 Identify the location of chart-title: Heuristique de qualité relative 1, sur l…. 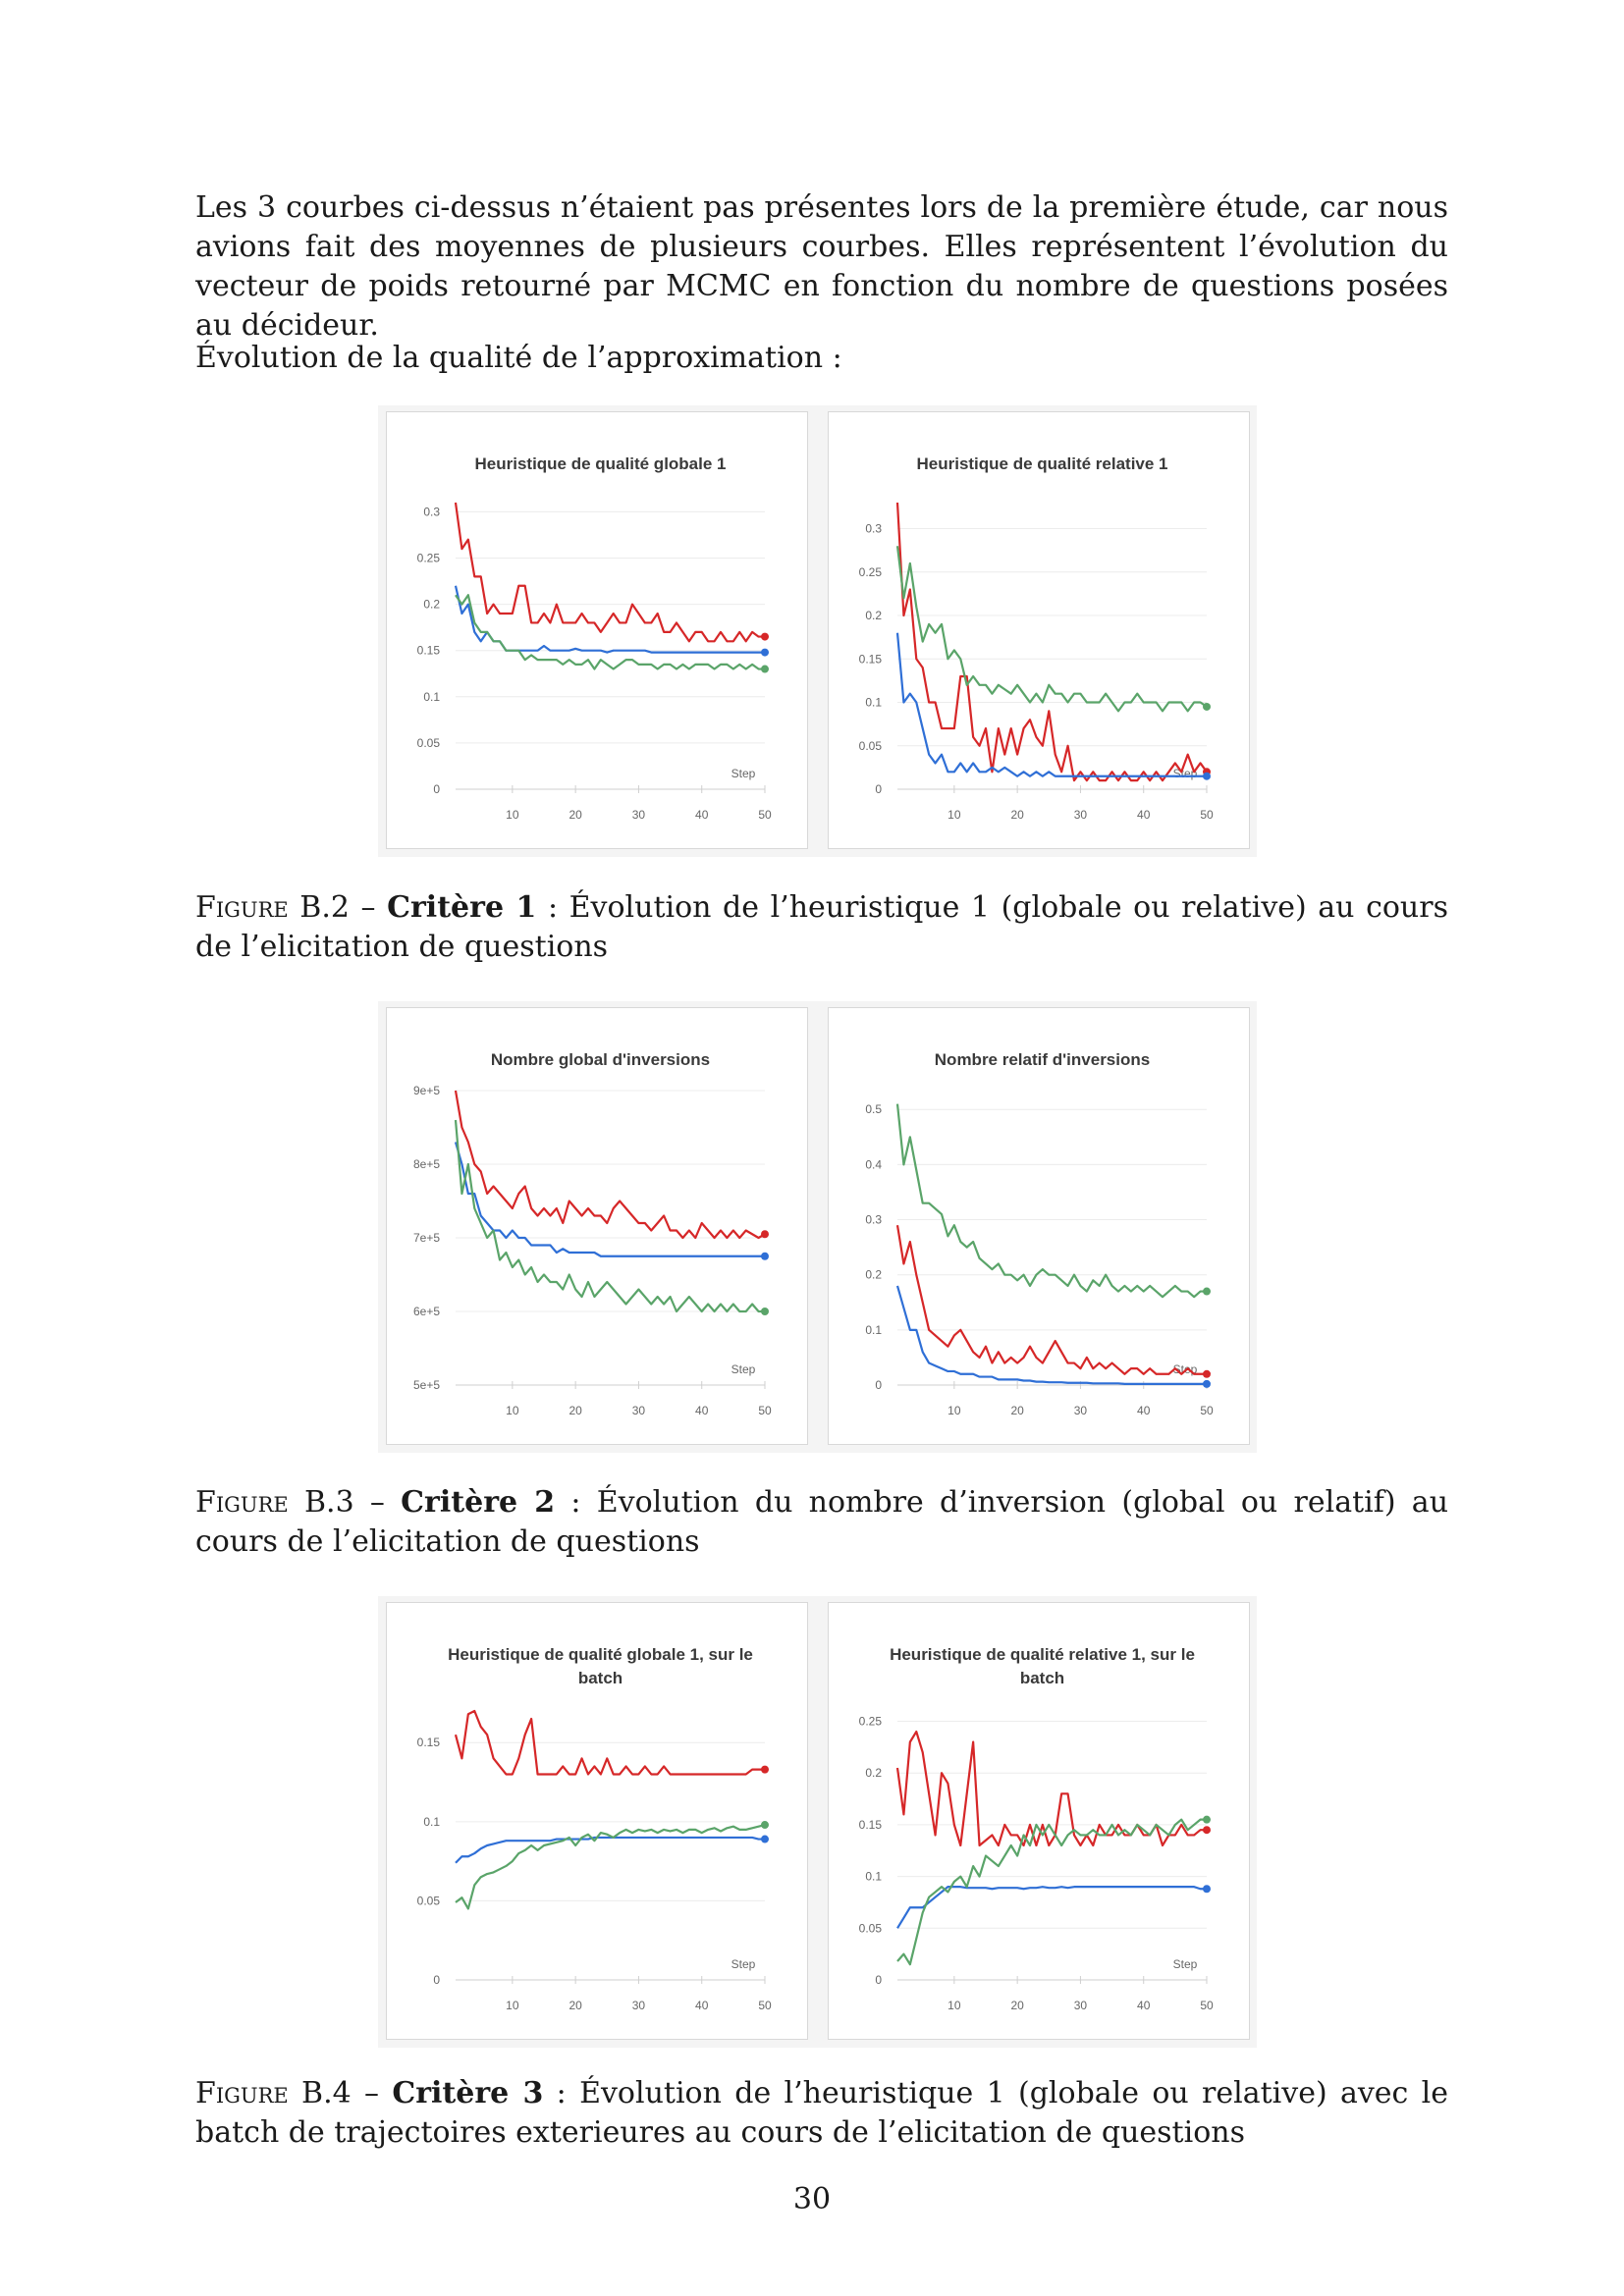
(1042, 1654).